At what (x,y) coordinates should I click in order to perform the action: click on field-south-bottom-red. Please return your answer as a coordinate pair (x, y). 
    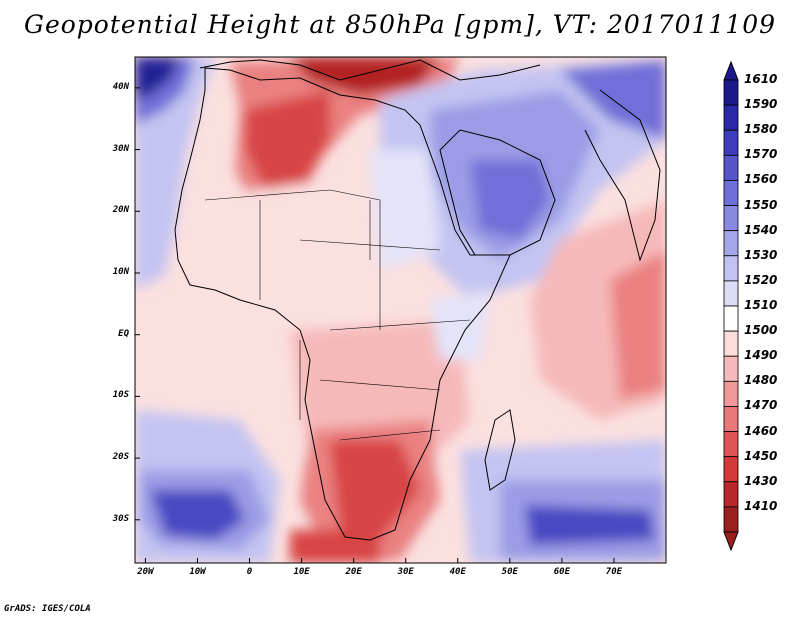
    Looking at the image, I should click on (335, 546).